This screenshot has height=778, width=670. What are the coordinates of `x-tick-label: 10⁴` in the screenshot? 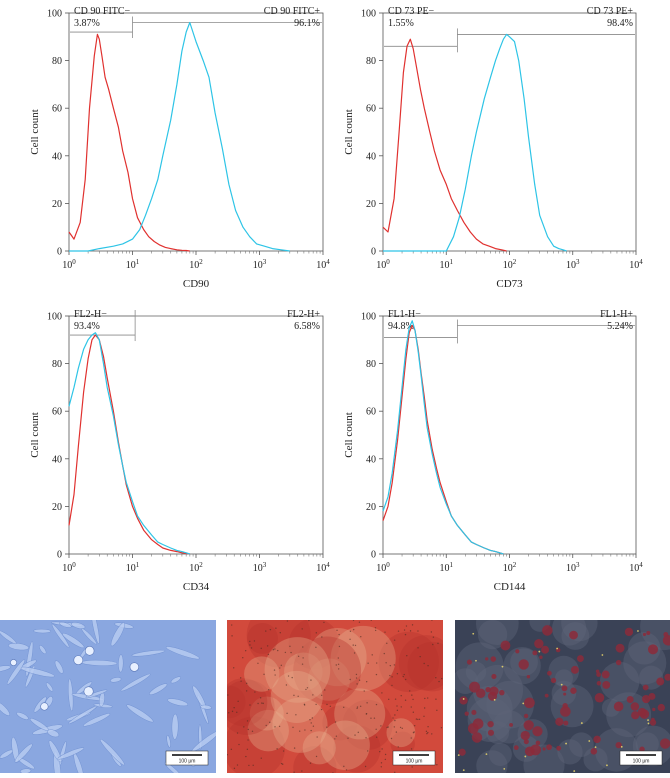 It's located at (636, 264).